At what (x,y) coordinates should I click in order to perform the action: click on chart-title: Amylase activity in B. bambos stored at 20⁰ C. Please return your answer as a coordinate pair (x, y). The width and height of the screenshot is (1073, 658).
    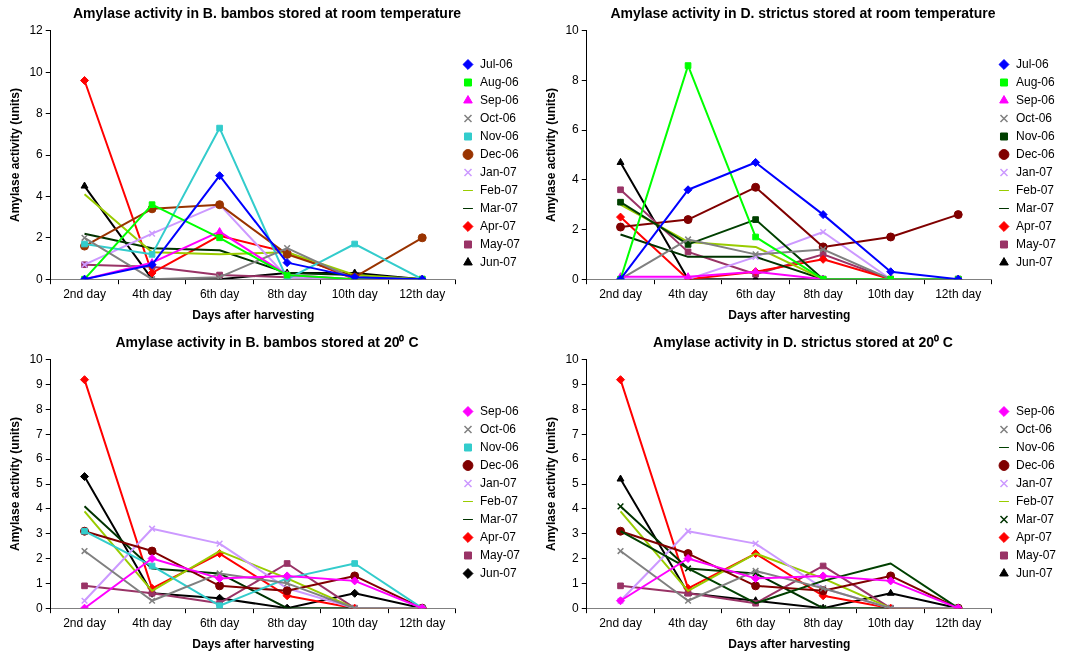
    Looking at the image, I should click on (267, 342).